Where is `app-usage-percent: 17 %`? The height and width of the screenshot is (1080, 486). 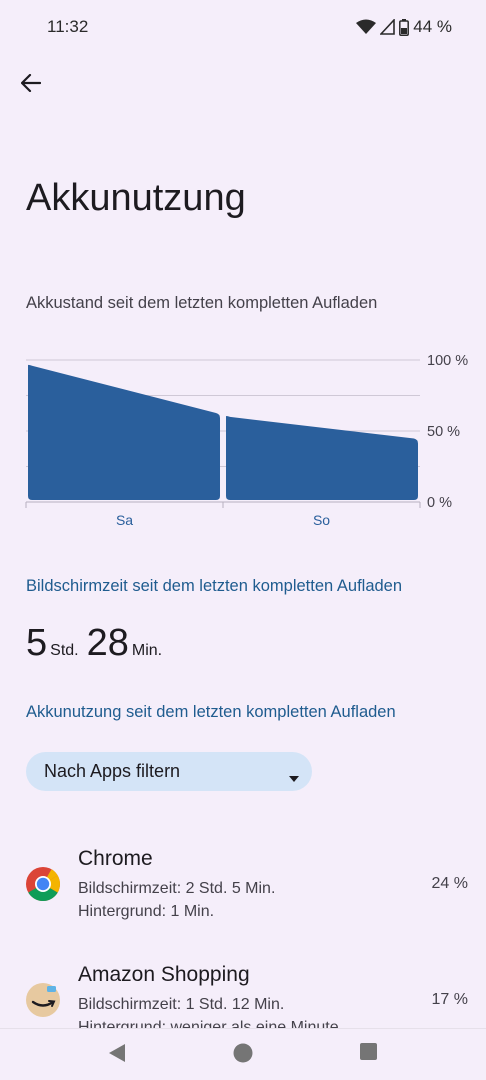 app-usage-percent: 17 % is located at coordinates (449, 999).